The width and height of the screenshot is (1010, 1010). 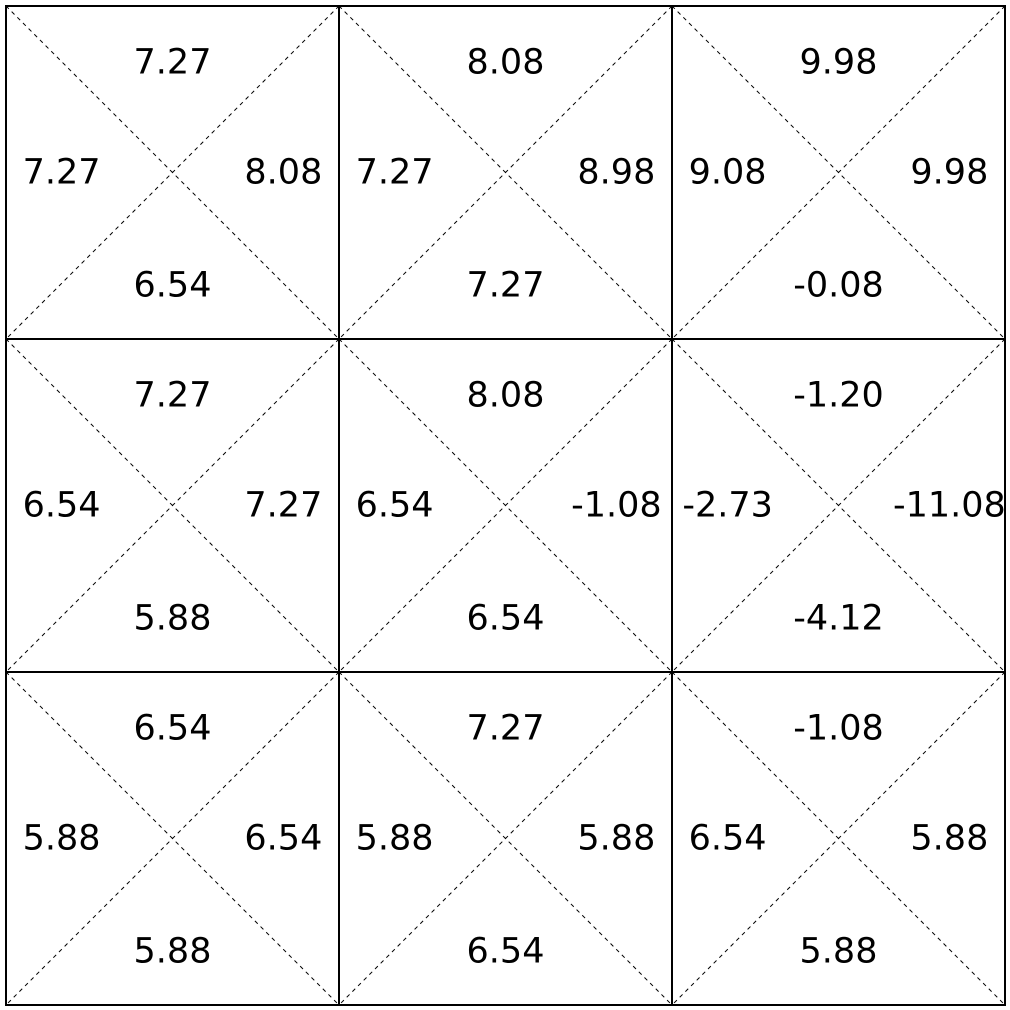 I want to click on grid-cell: 7.27 6.54 5.88 5.88, so click(x=505, y=838).